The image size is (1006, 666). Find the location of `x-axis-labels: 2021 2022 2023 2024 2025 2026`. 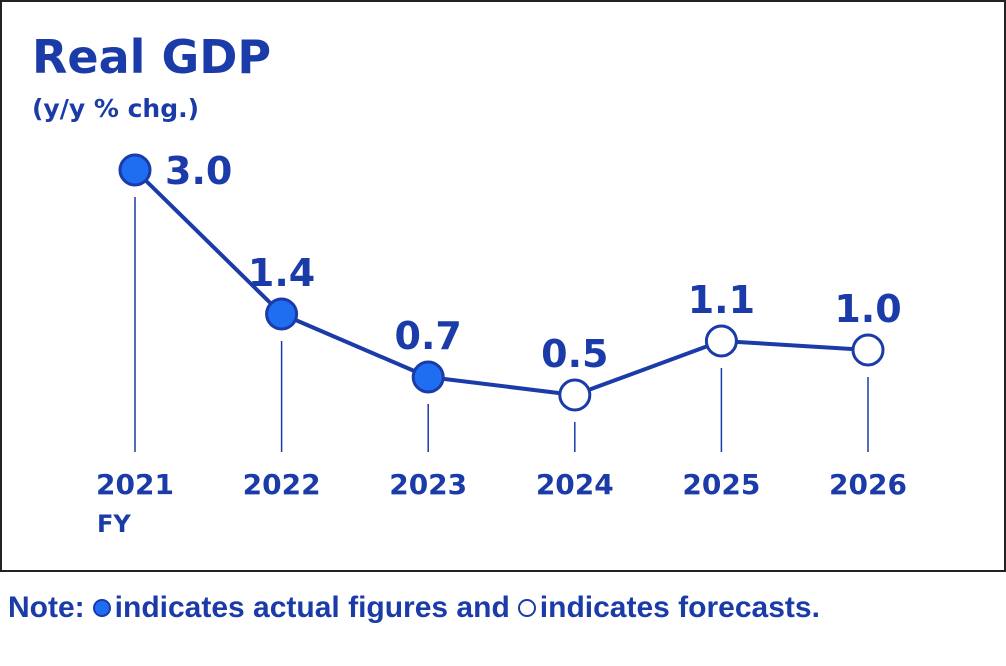

x-axis-labels: 2021 2022 2023 2024 2025 2026 is located at coordinates (501, 484).